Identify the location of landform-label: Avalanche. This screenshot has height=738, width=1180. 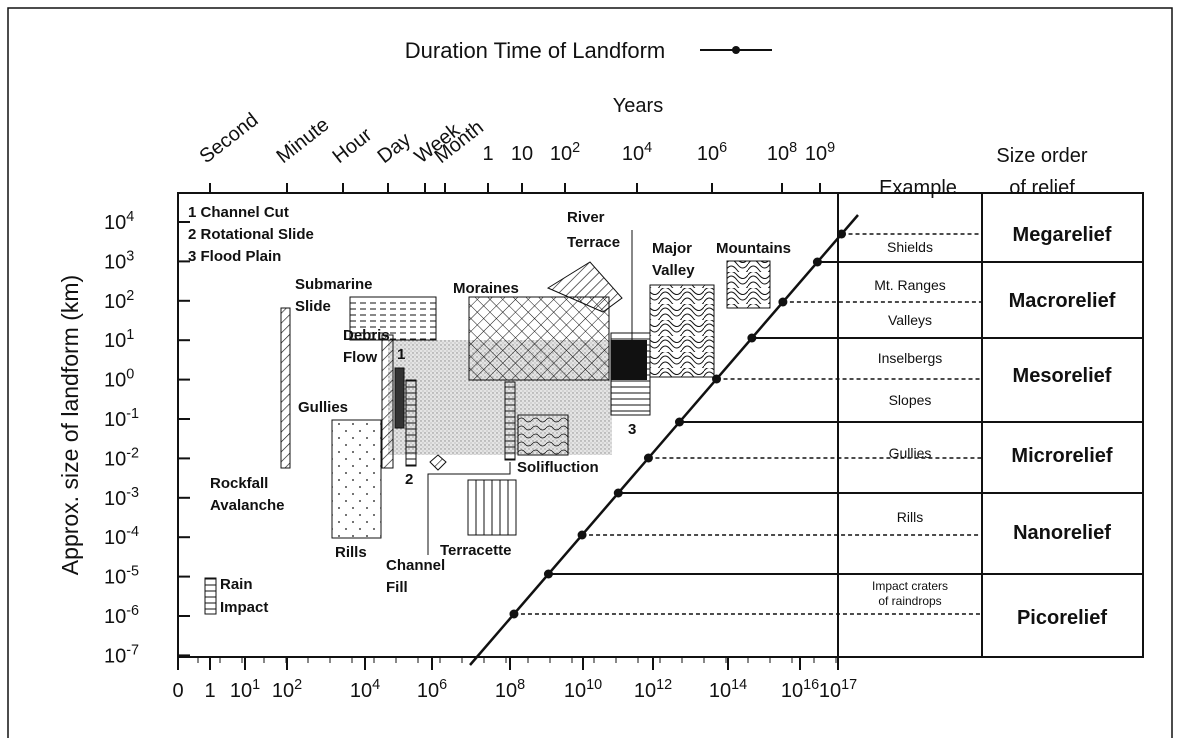
(247, 505).